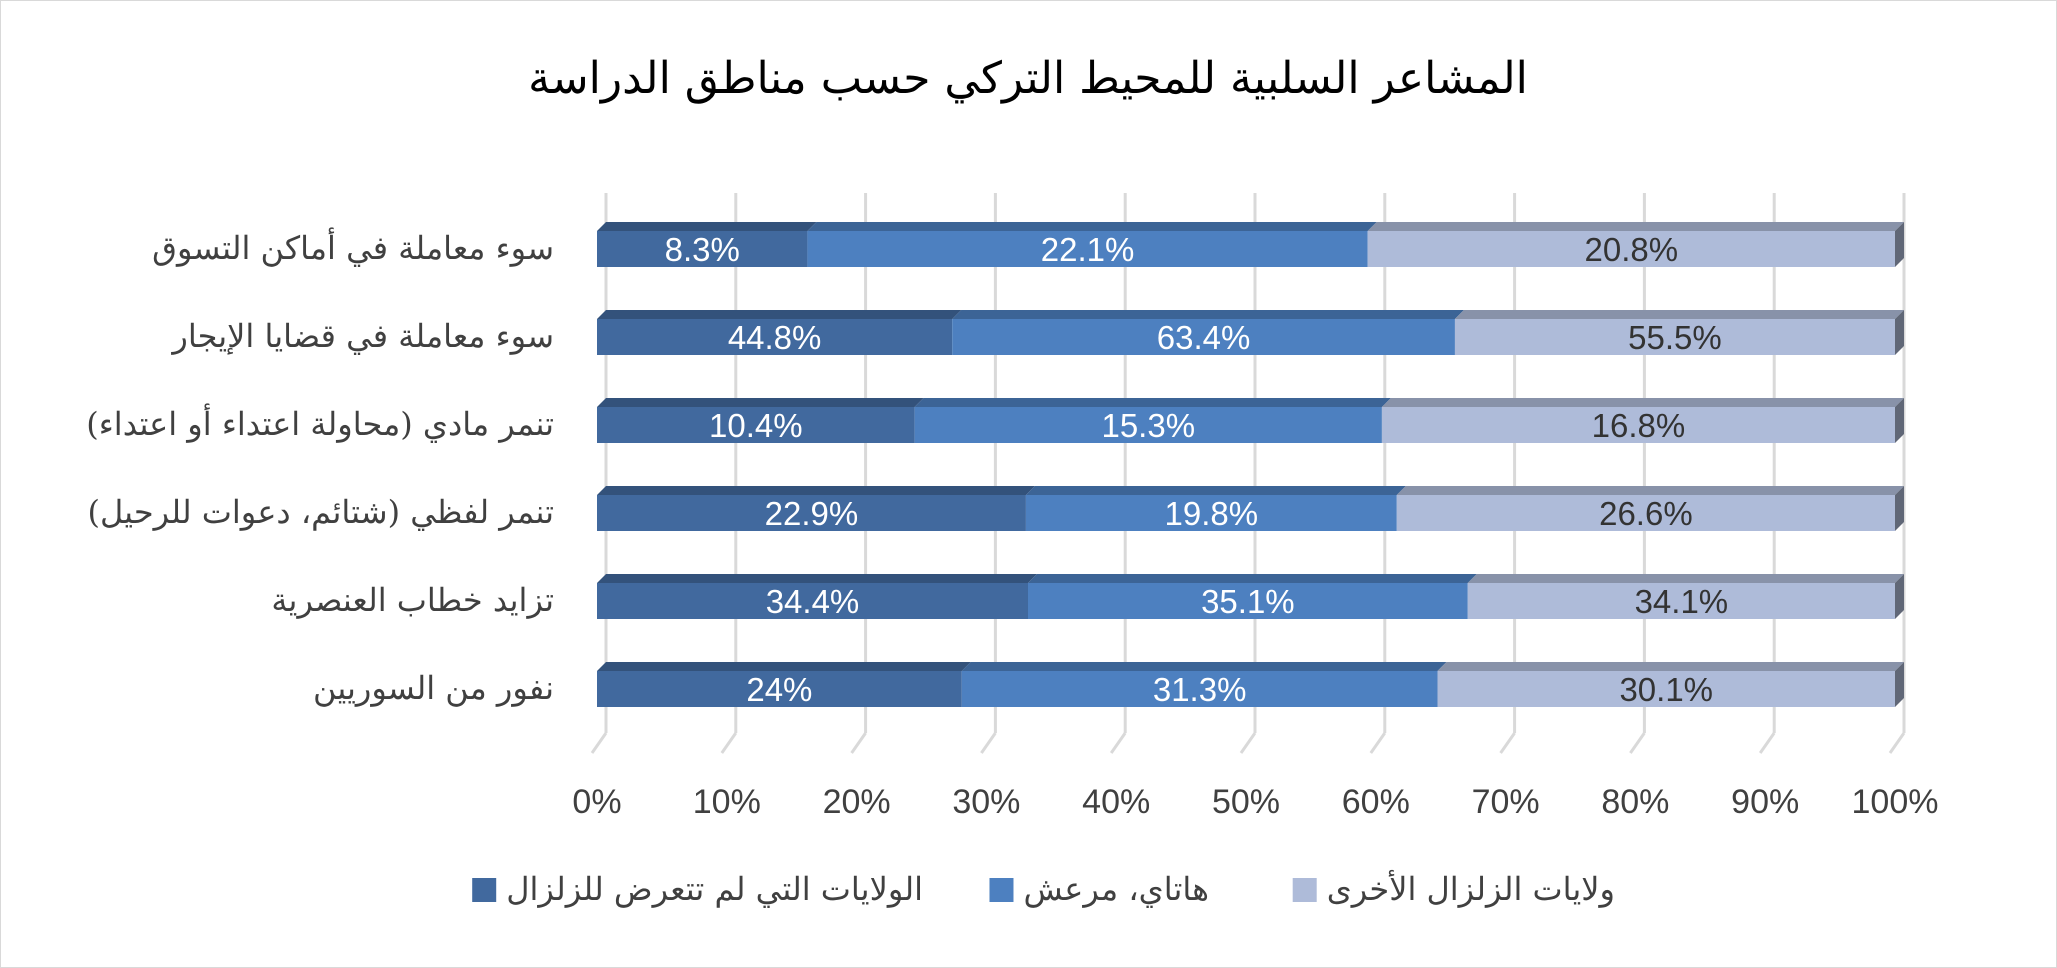 This screenshot has width=2057, height=968. I want to click on data-label: 15.3%, so click(1148, 425).